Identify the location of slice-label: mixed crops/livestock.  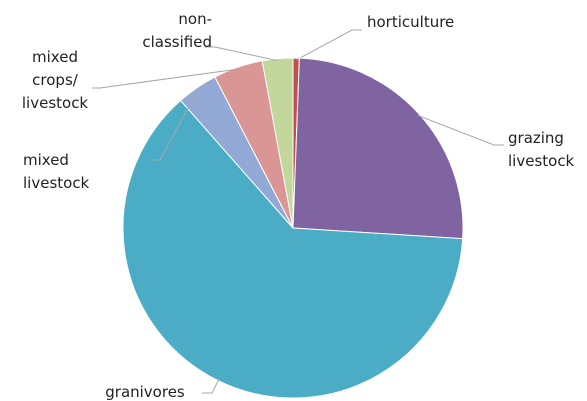
(55, 80).